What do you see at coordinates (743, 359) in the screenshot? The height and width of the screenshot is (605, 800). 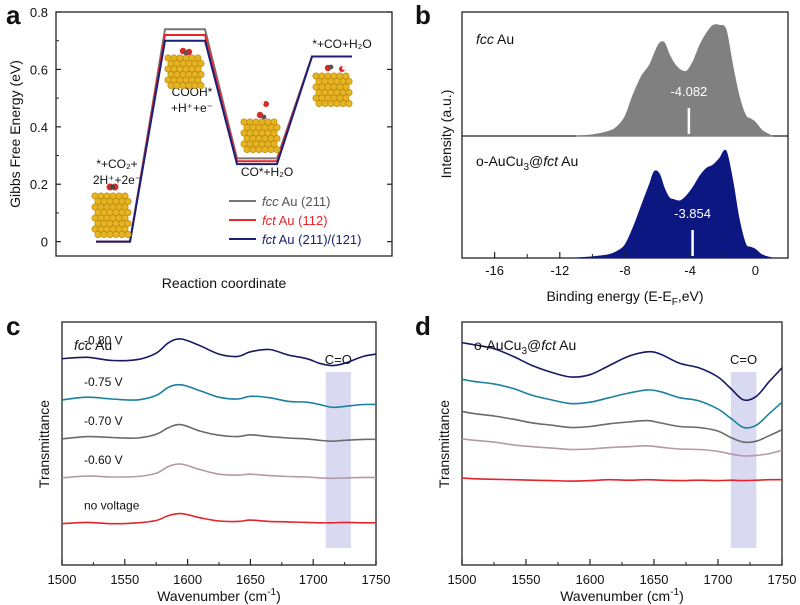 I see `panel-d-co-band-label: C=O` at bounding box center [743, 359].